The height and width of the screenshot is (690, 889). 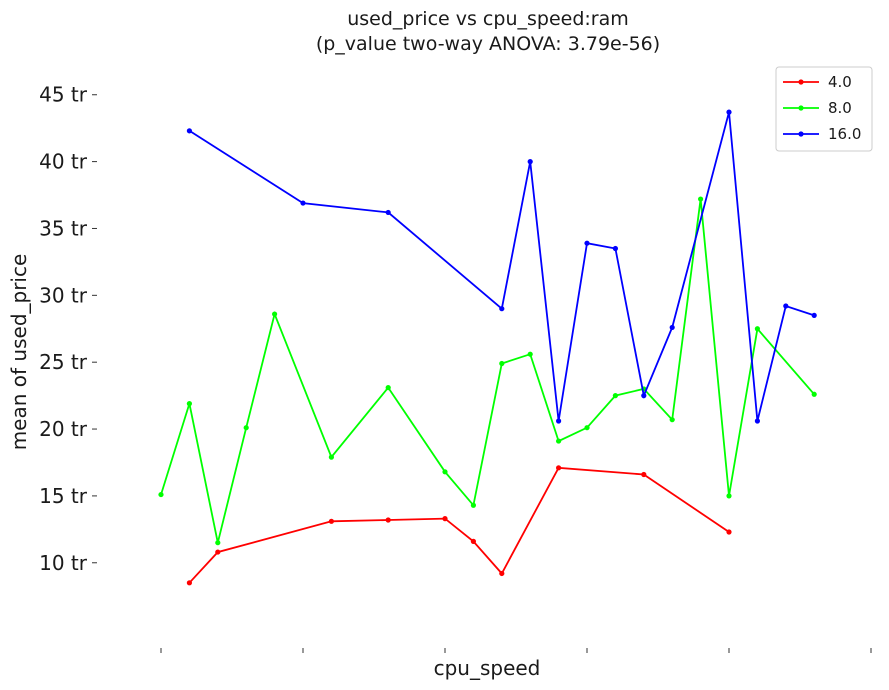 I want to click on chart-title: used_price vs cpu_speed:ram, so click(x=488, y=19).